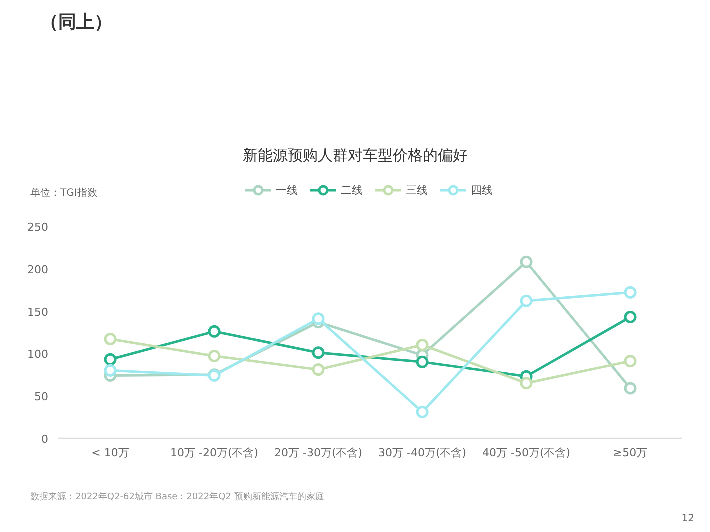  I want to click on x-tick-label: 10万 -20万(不含), so click(214, 453).